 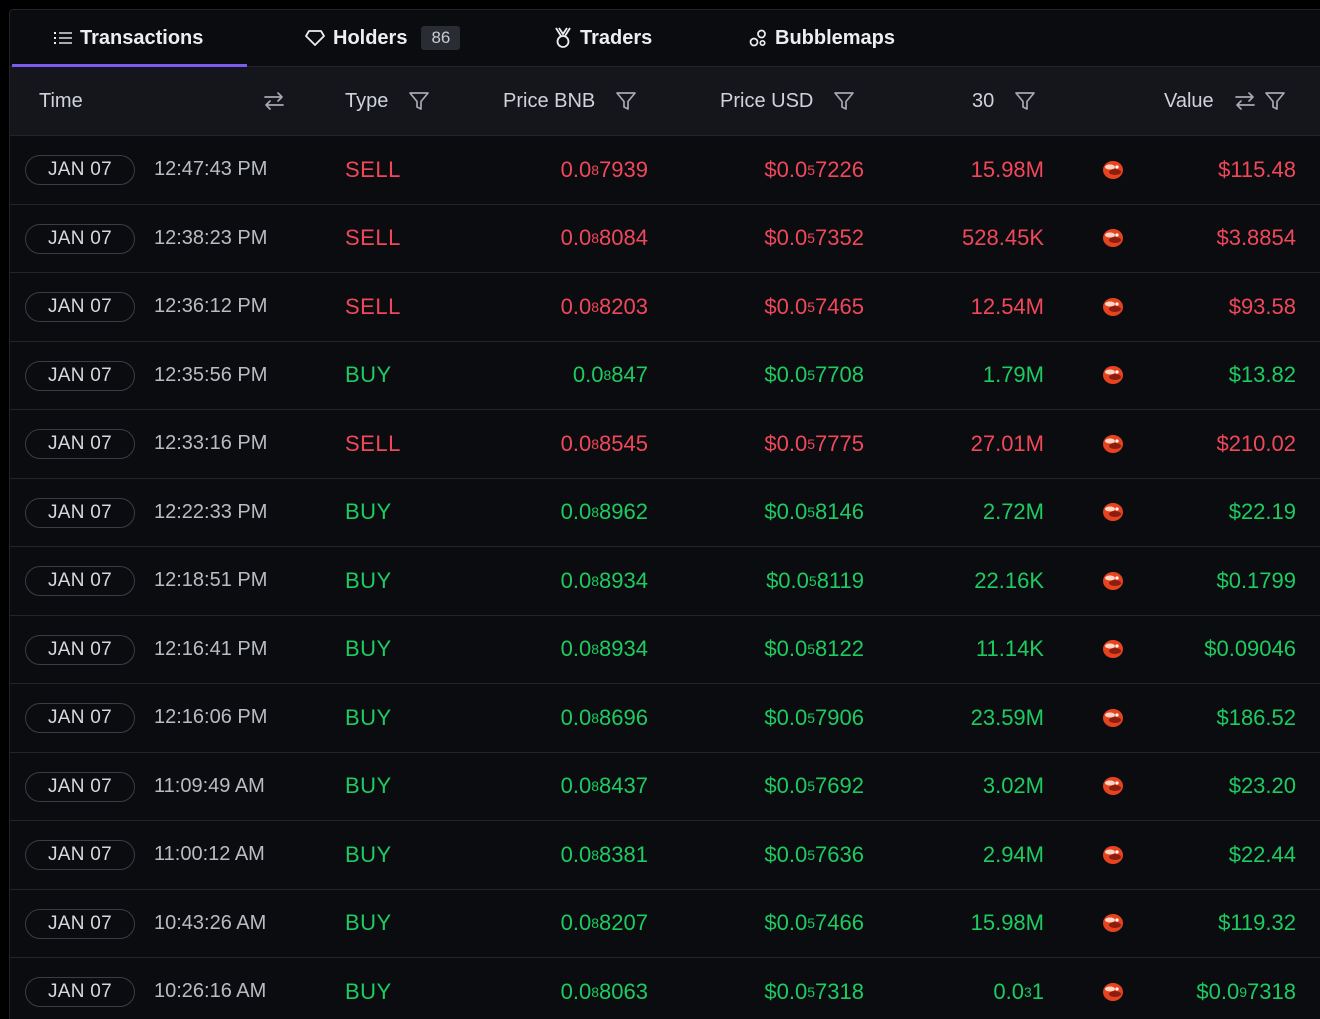 I want to click on amount-cell: 1.79M, so click(x=1013, y=375).